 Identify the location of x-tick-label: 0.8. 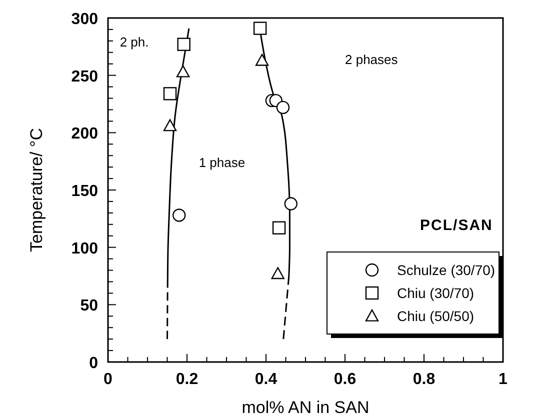
(424, 379).